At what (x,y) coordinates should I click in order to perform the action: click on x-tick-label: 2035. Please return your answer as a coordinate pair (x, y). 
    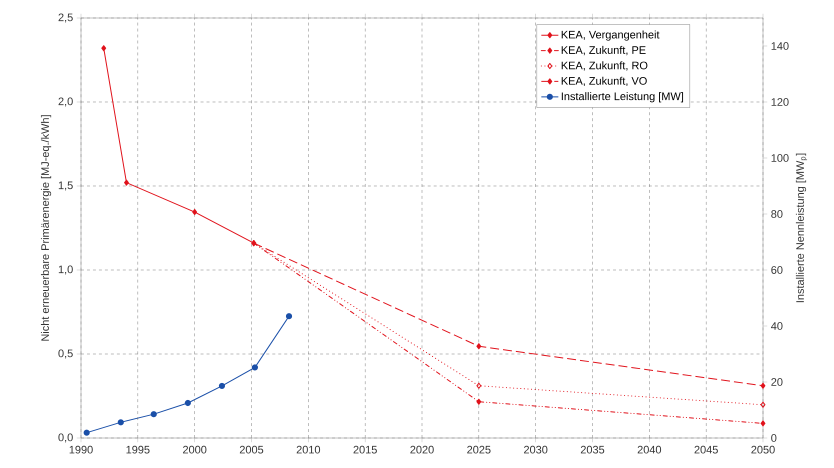
    Looking at the image, I should click on (592, 450).